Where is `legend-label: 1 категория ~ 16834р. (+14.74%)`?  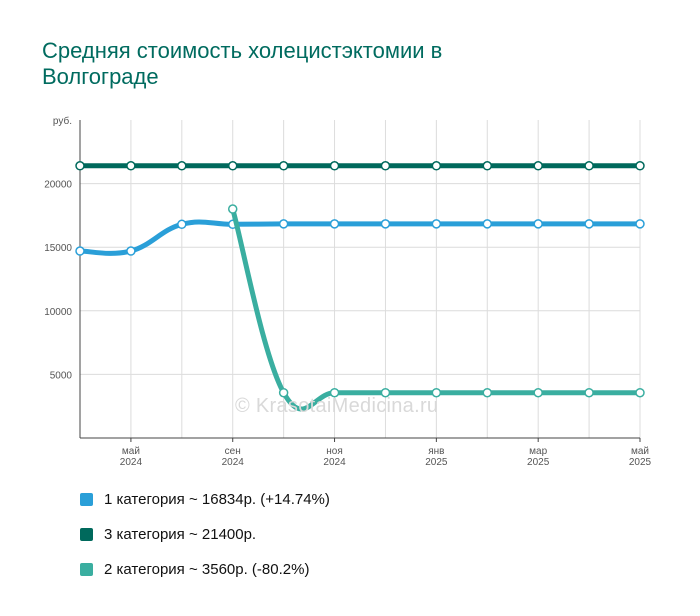 legend-label: 1 категория ~ 16834р. (+14.74%) is located at coordinates (217, 499).